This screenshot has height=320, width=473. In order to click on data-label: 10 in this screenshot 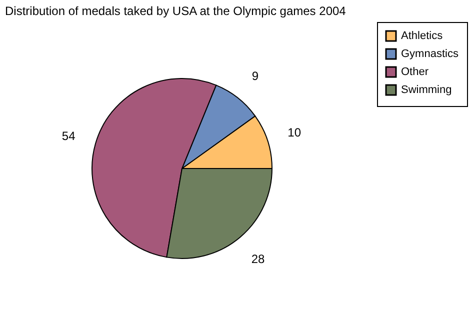, I will do `click(295, 132)`.